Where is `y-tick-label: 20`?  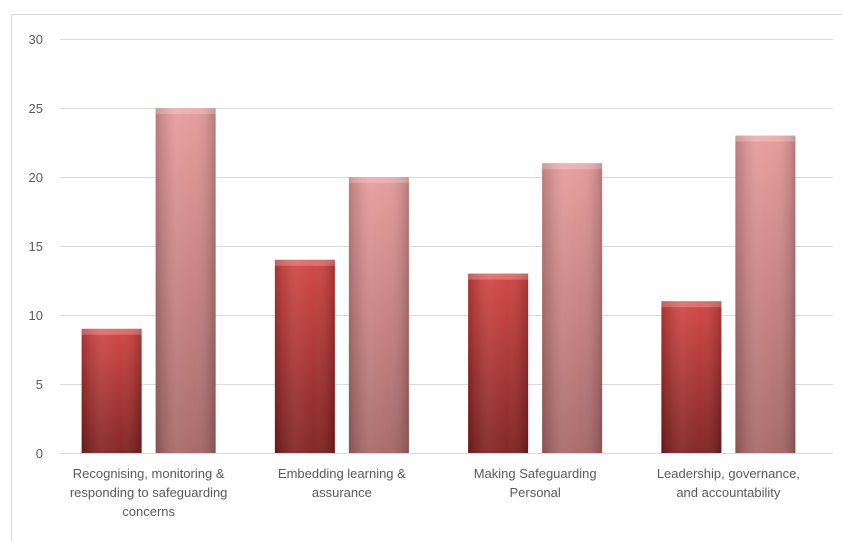
y-tick-label: 20 is located at coordinates (36, 177).